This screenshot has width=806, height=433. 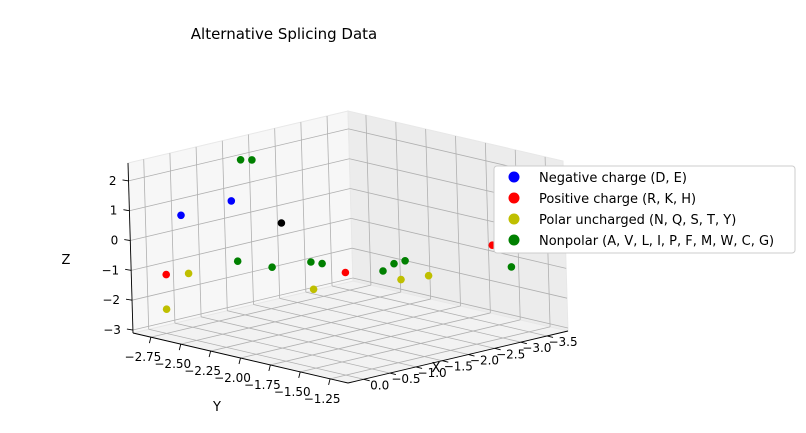 I want to click on x-axis-line, so click(x=458, y=357).